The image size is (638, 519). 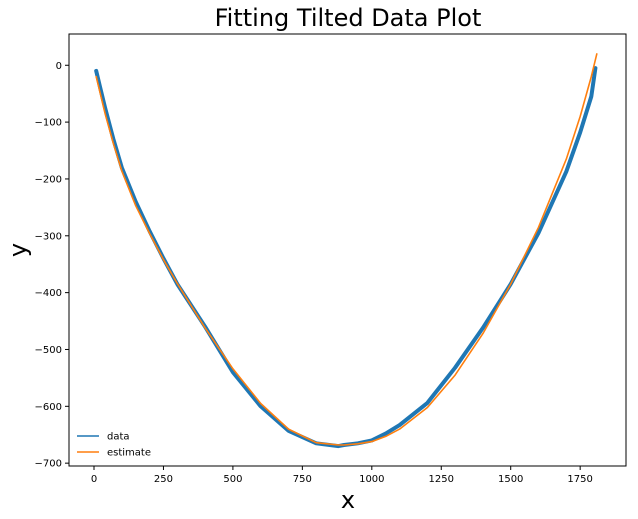 What do you see at coordinates (52, 265) in the screenshot?
I see `y-axis-ticks: 0 −100 −200 −300 −400 −500 −600 −700` at bounding box center [52, 265].